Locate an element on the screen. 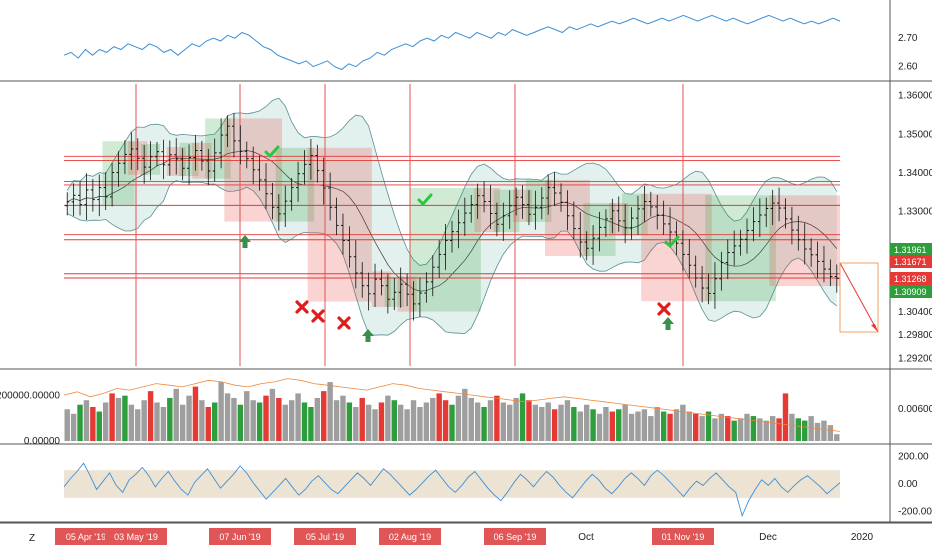 The image size is (932, 550). date-tag-label: 07 Jun '19 is located at coordinates (239, 537).